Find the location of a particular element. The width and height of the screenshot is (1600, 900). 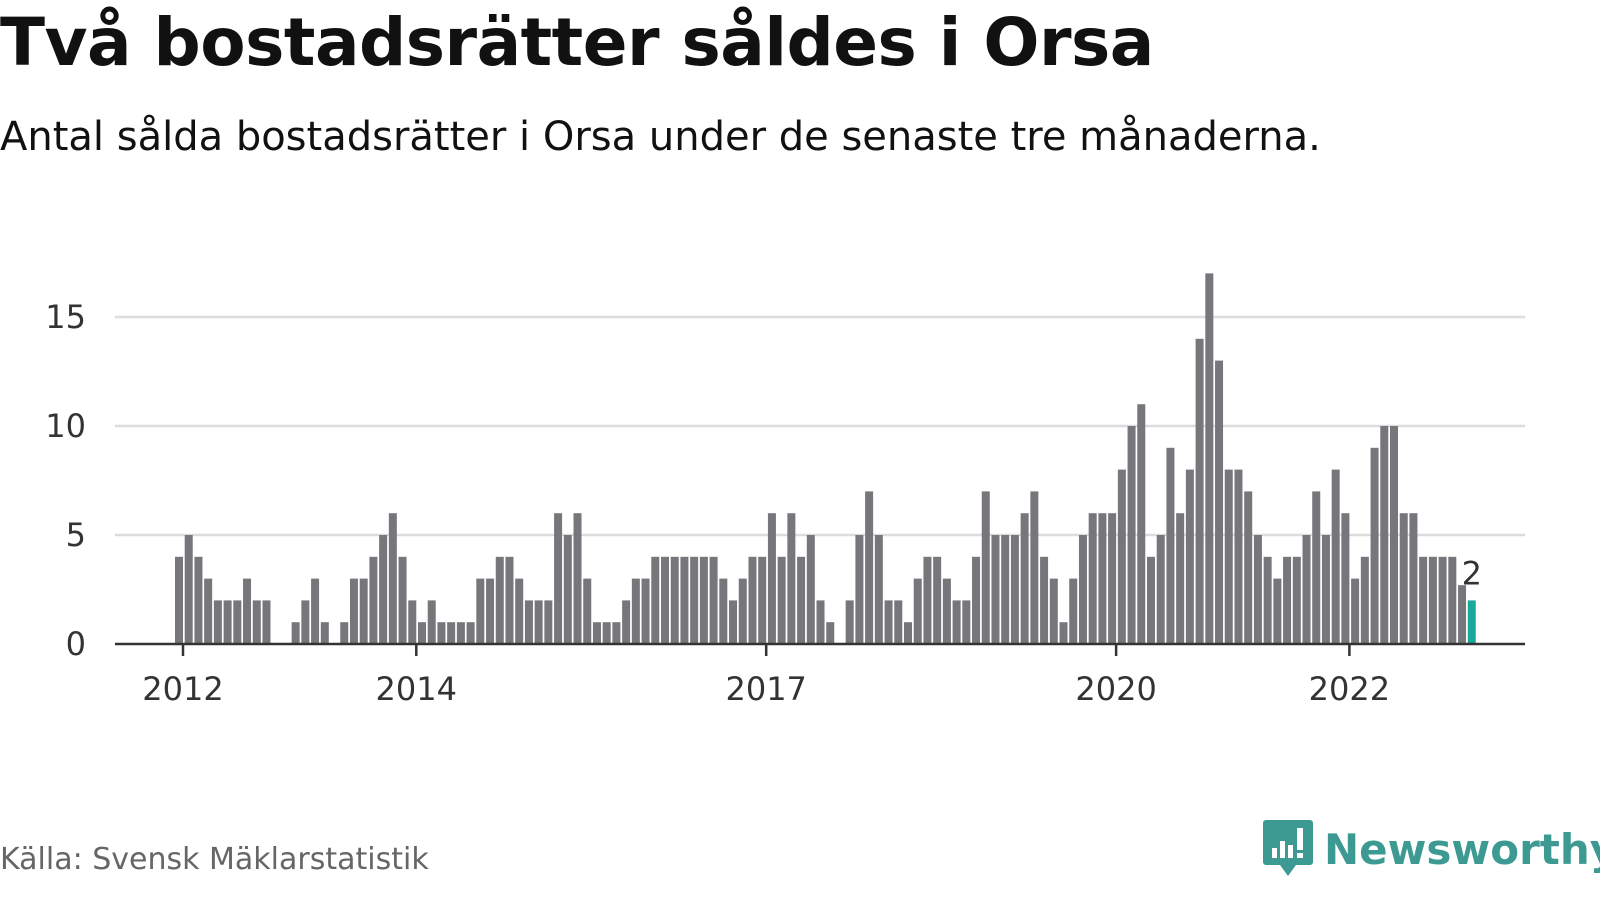

chart-title: Två bostadsrätter såldes i Orsa is located at coordinates (577, 42).